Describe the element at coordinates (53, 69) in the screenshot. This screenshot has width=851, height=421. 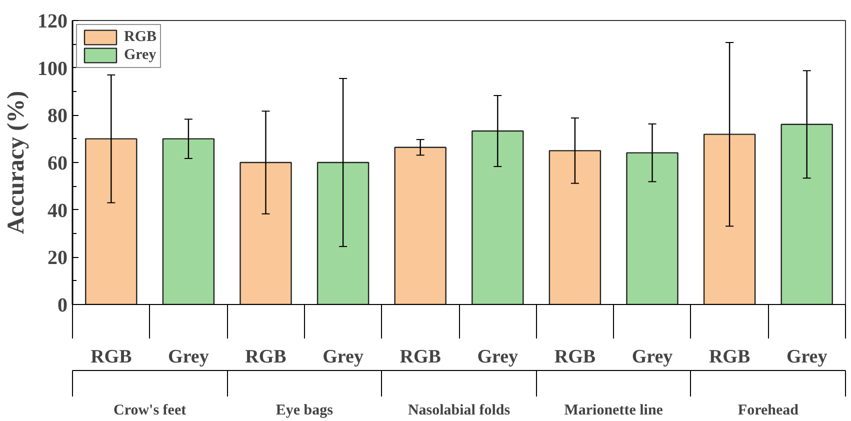
I see `y-tick-label: 100` at that location.